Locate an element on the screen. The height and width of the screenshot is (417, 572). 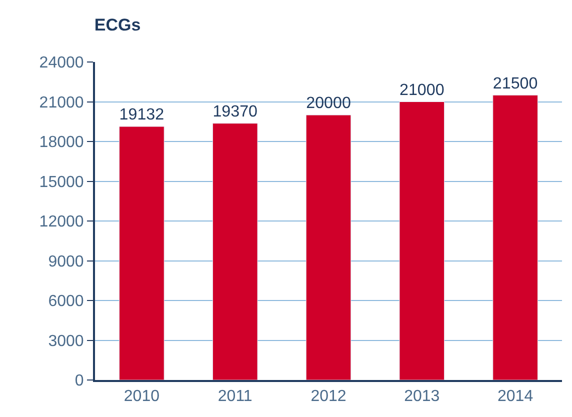
y-tick-label: 15000 is located at coordinates (61, 182).